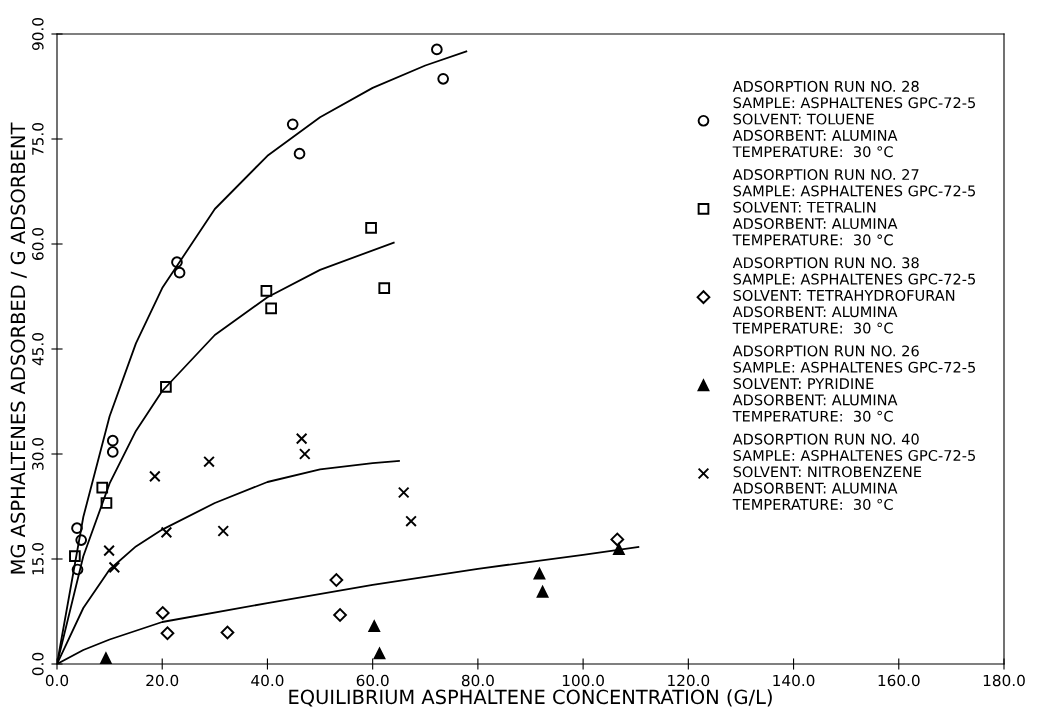  What do you see at coordinates (854, 383) in the screenshot?
I see `legend-label: ADSORPTION RUN NO. 26 SAMPLE: ASPHALTENES GPC-72-5 SOLVENT: PYRIDINE ADSORBENT: ALUMINA TEMPERATURE: 30 °C` at bounding box center [854, 383].